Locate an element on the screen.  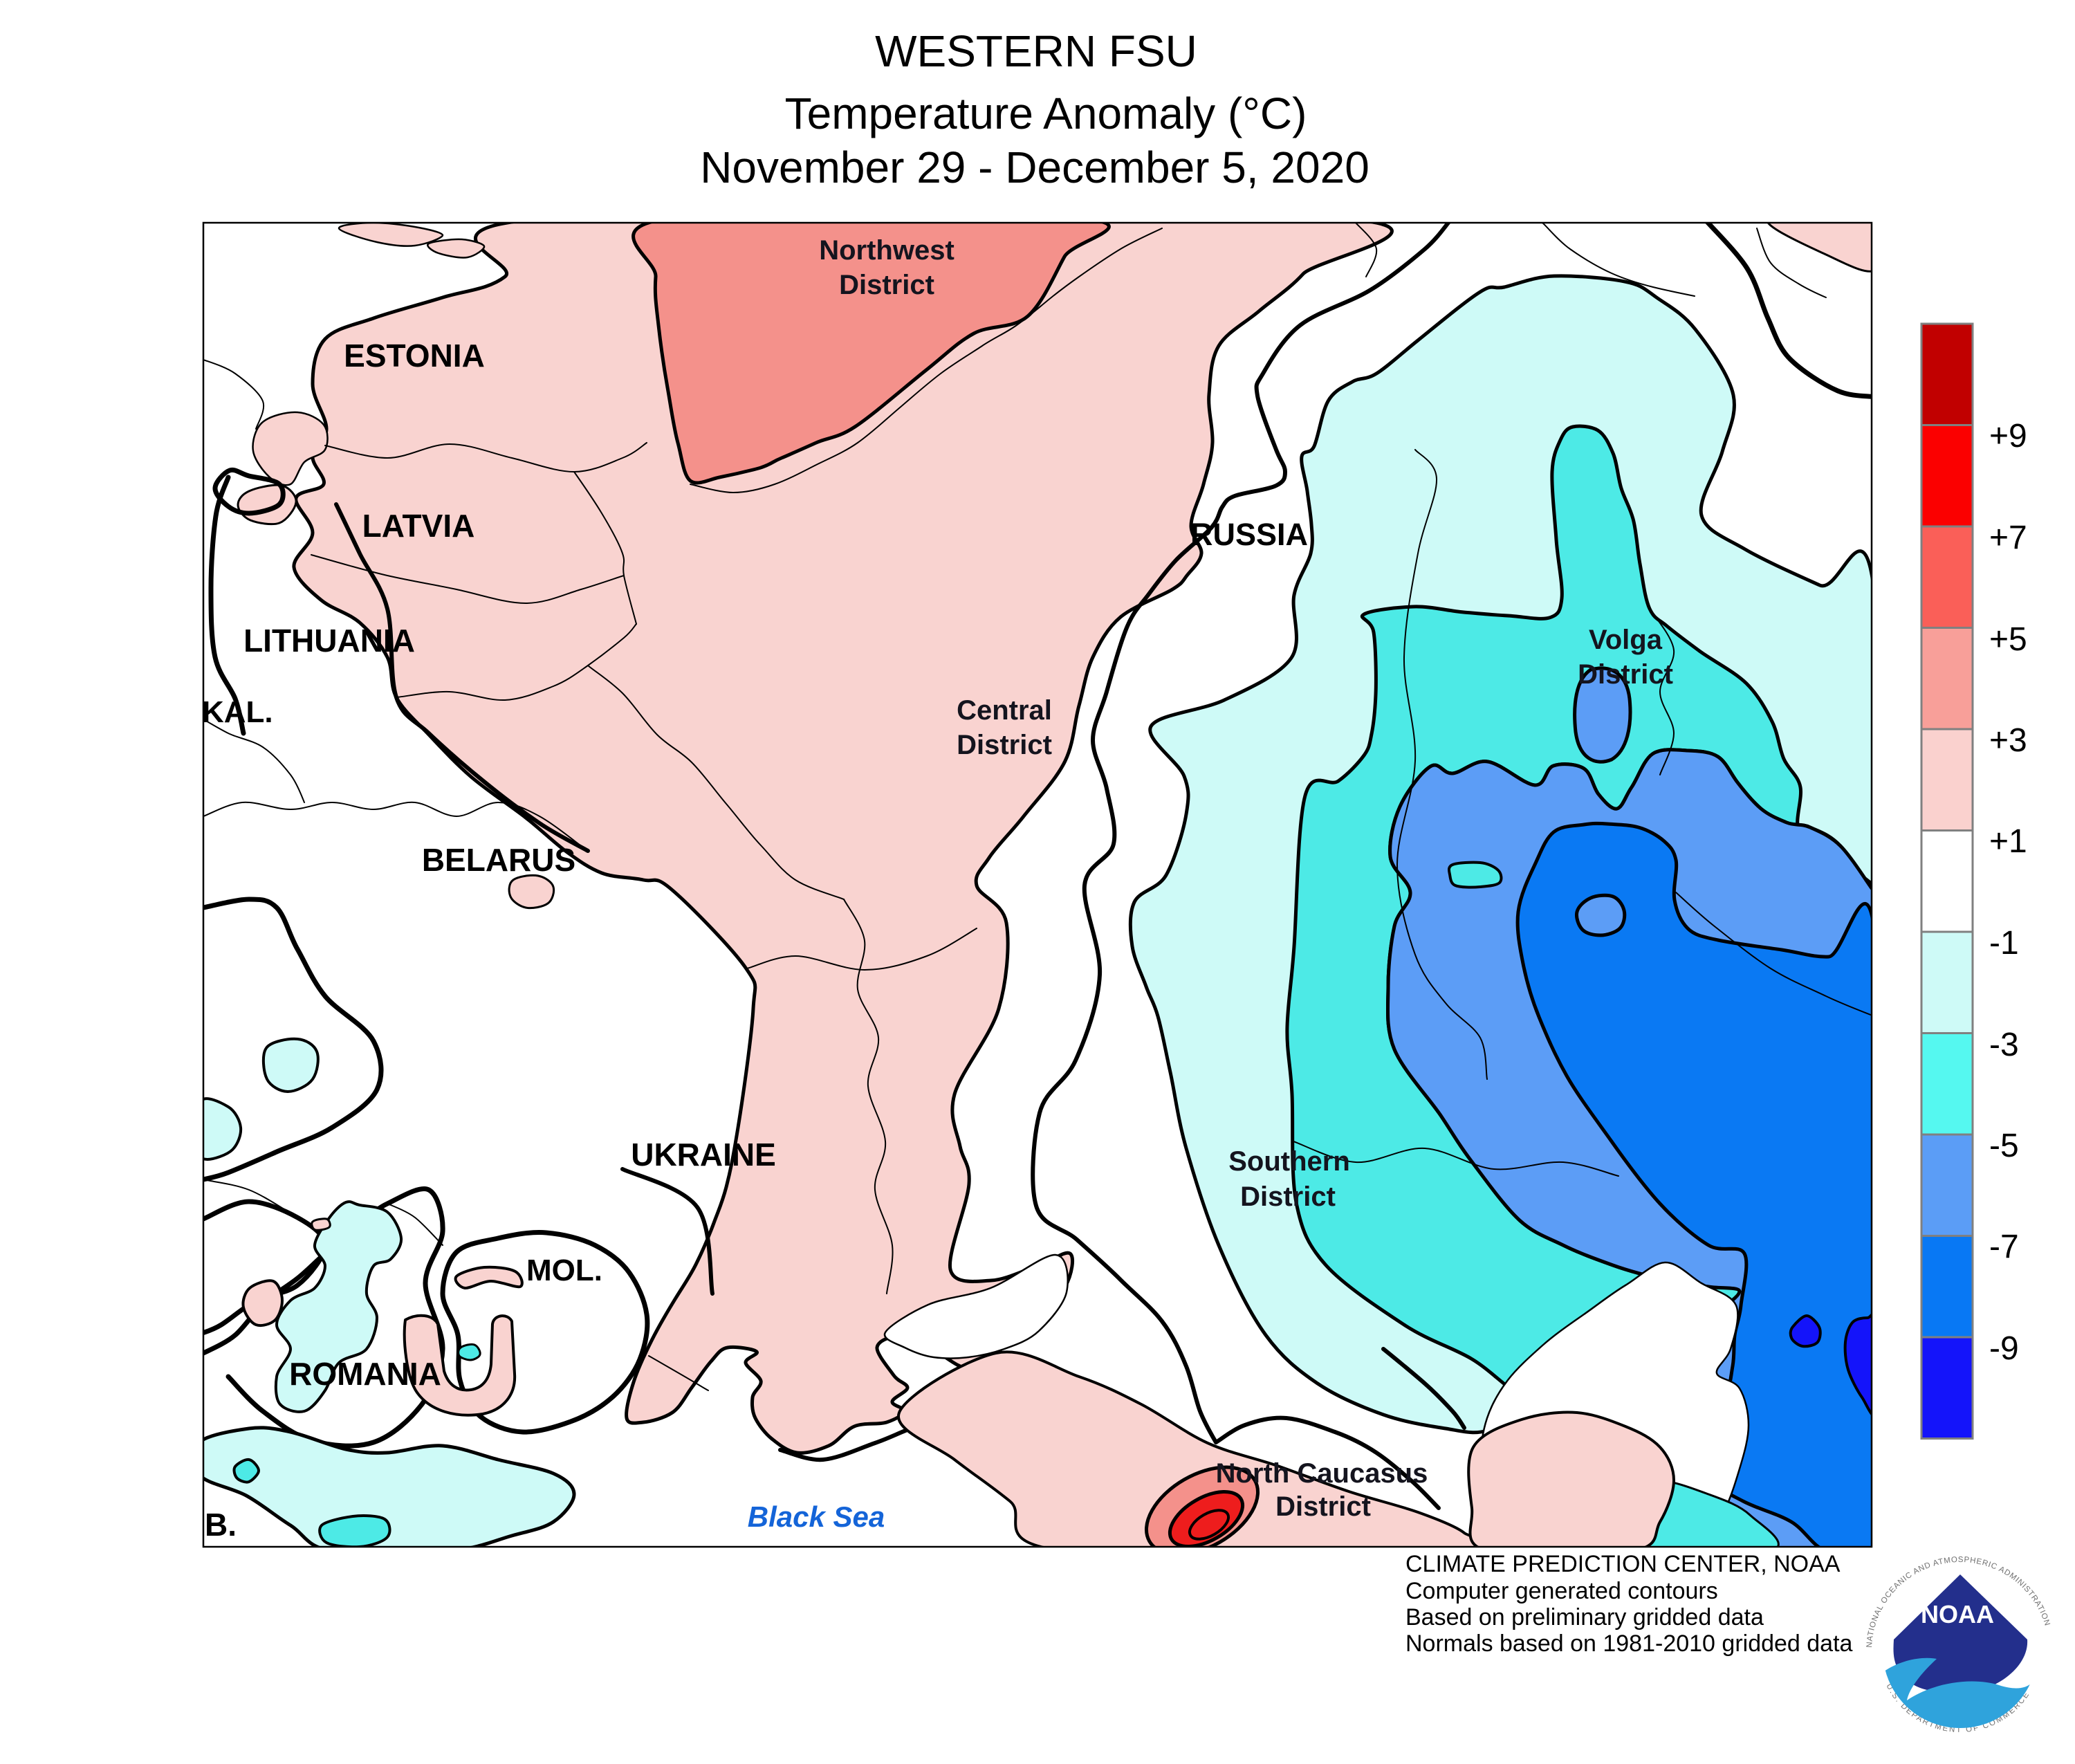
svg-text: Computer generated contours is located at coordinates (1561, 1591).